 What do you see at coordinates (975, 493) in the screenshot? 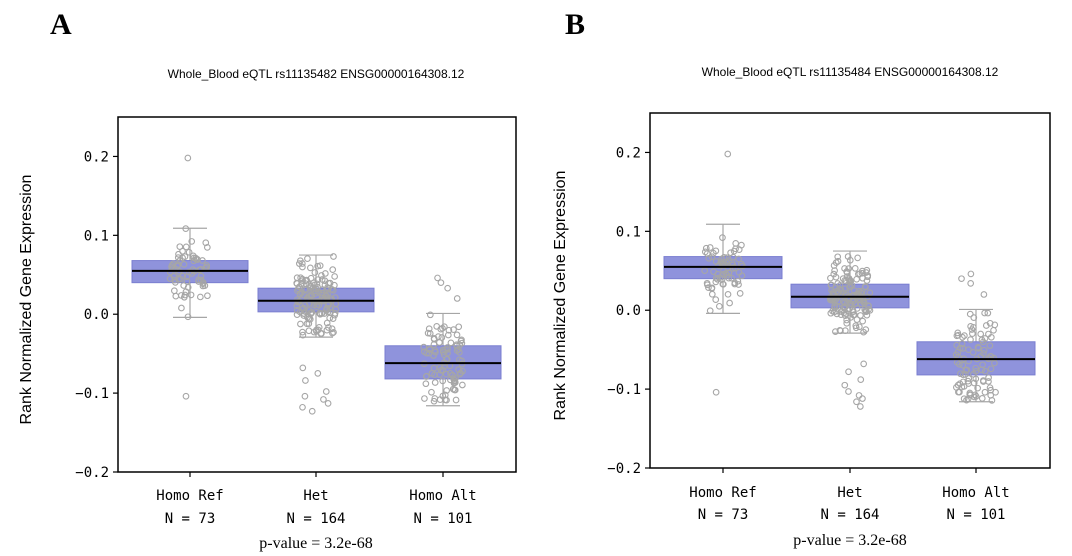
I see `category-label: Homo Alt` at bounding box center [975, 493].